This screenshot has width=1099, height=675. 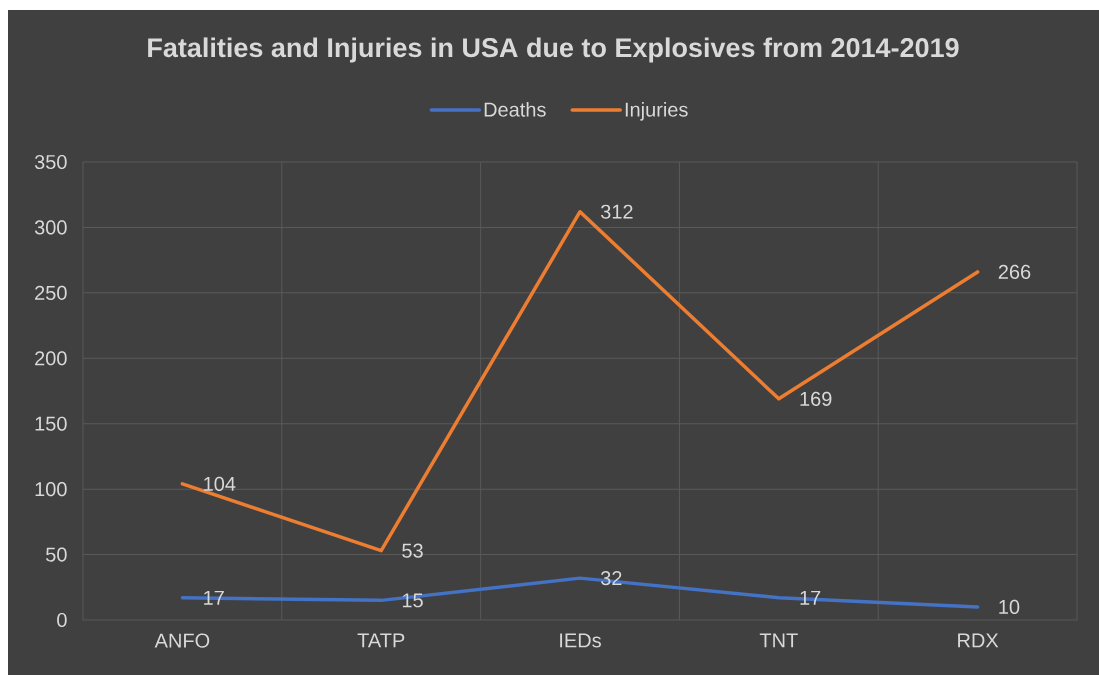 I want to click on data-label: 266, so click(x=1014, y=271).